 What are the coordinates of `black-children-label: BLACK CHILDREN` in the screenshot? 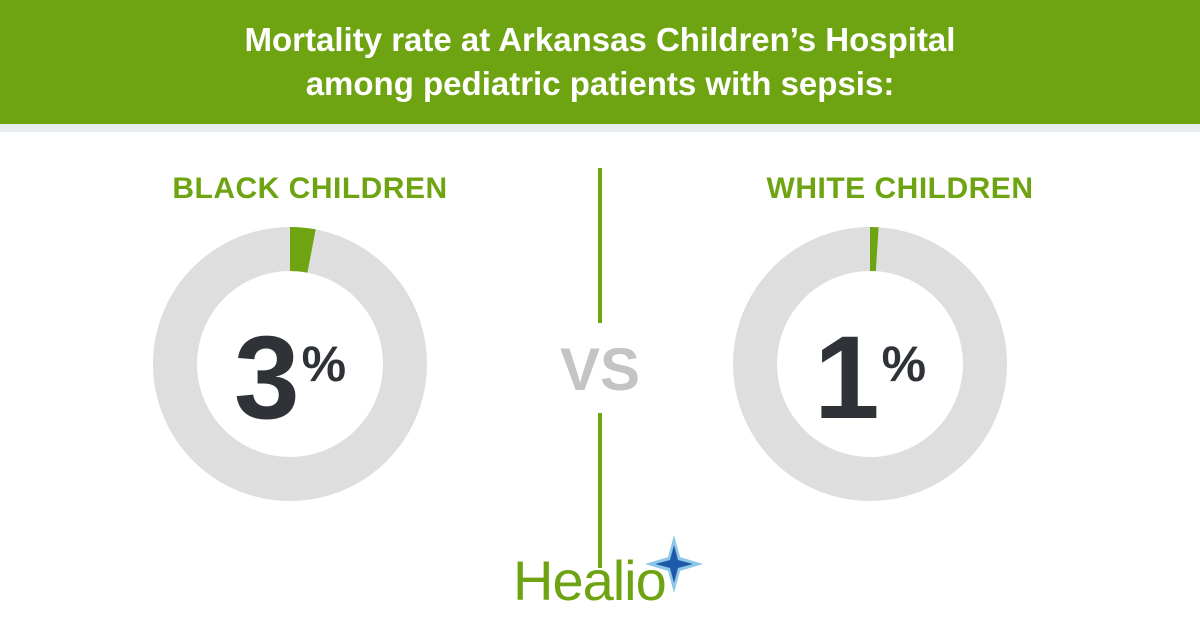 It's located at (310, 188).